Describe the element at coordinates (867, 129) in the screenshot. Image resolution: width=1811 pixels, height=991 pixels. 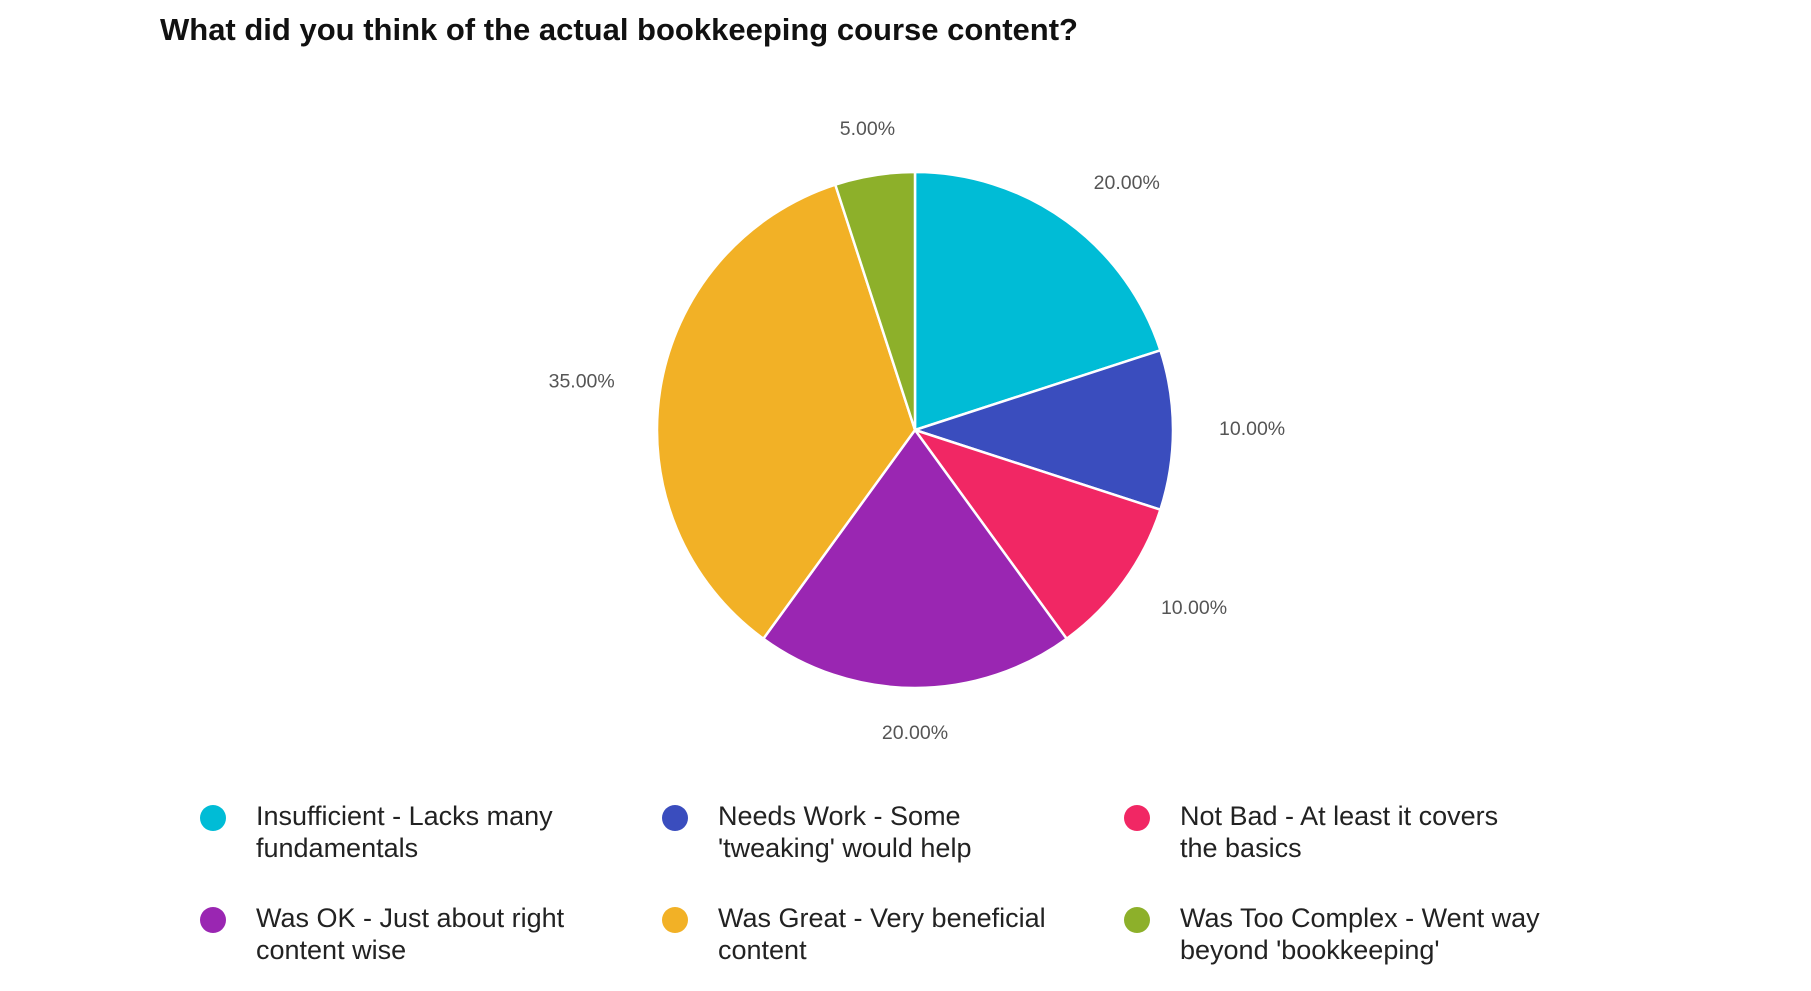
I see `slice-value-label: 5.00%` at that location.